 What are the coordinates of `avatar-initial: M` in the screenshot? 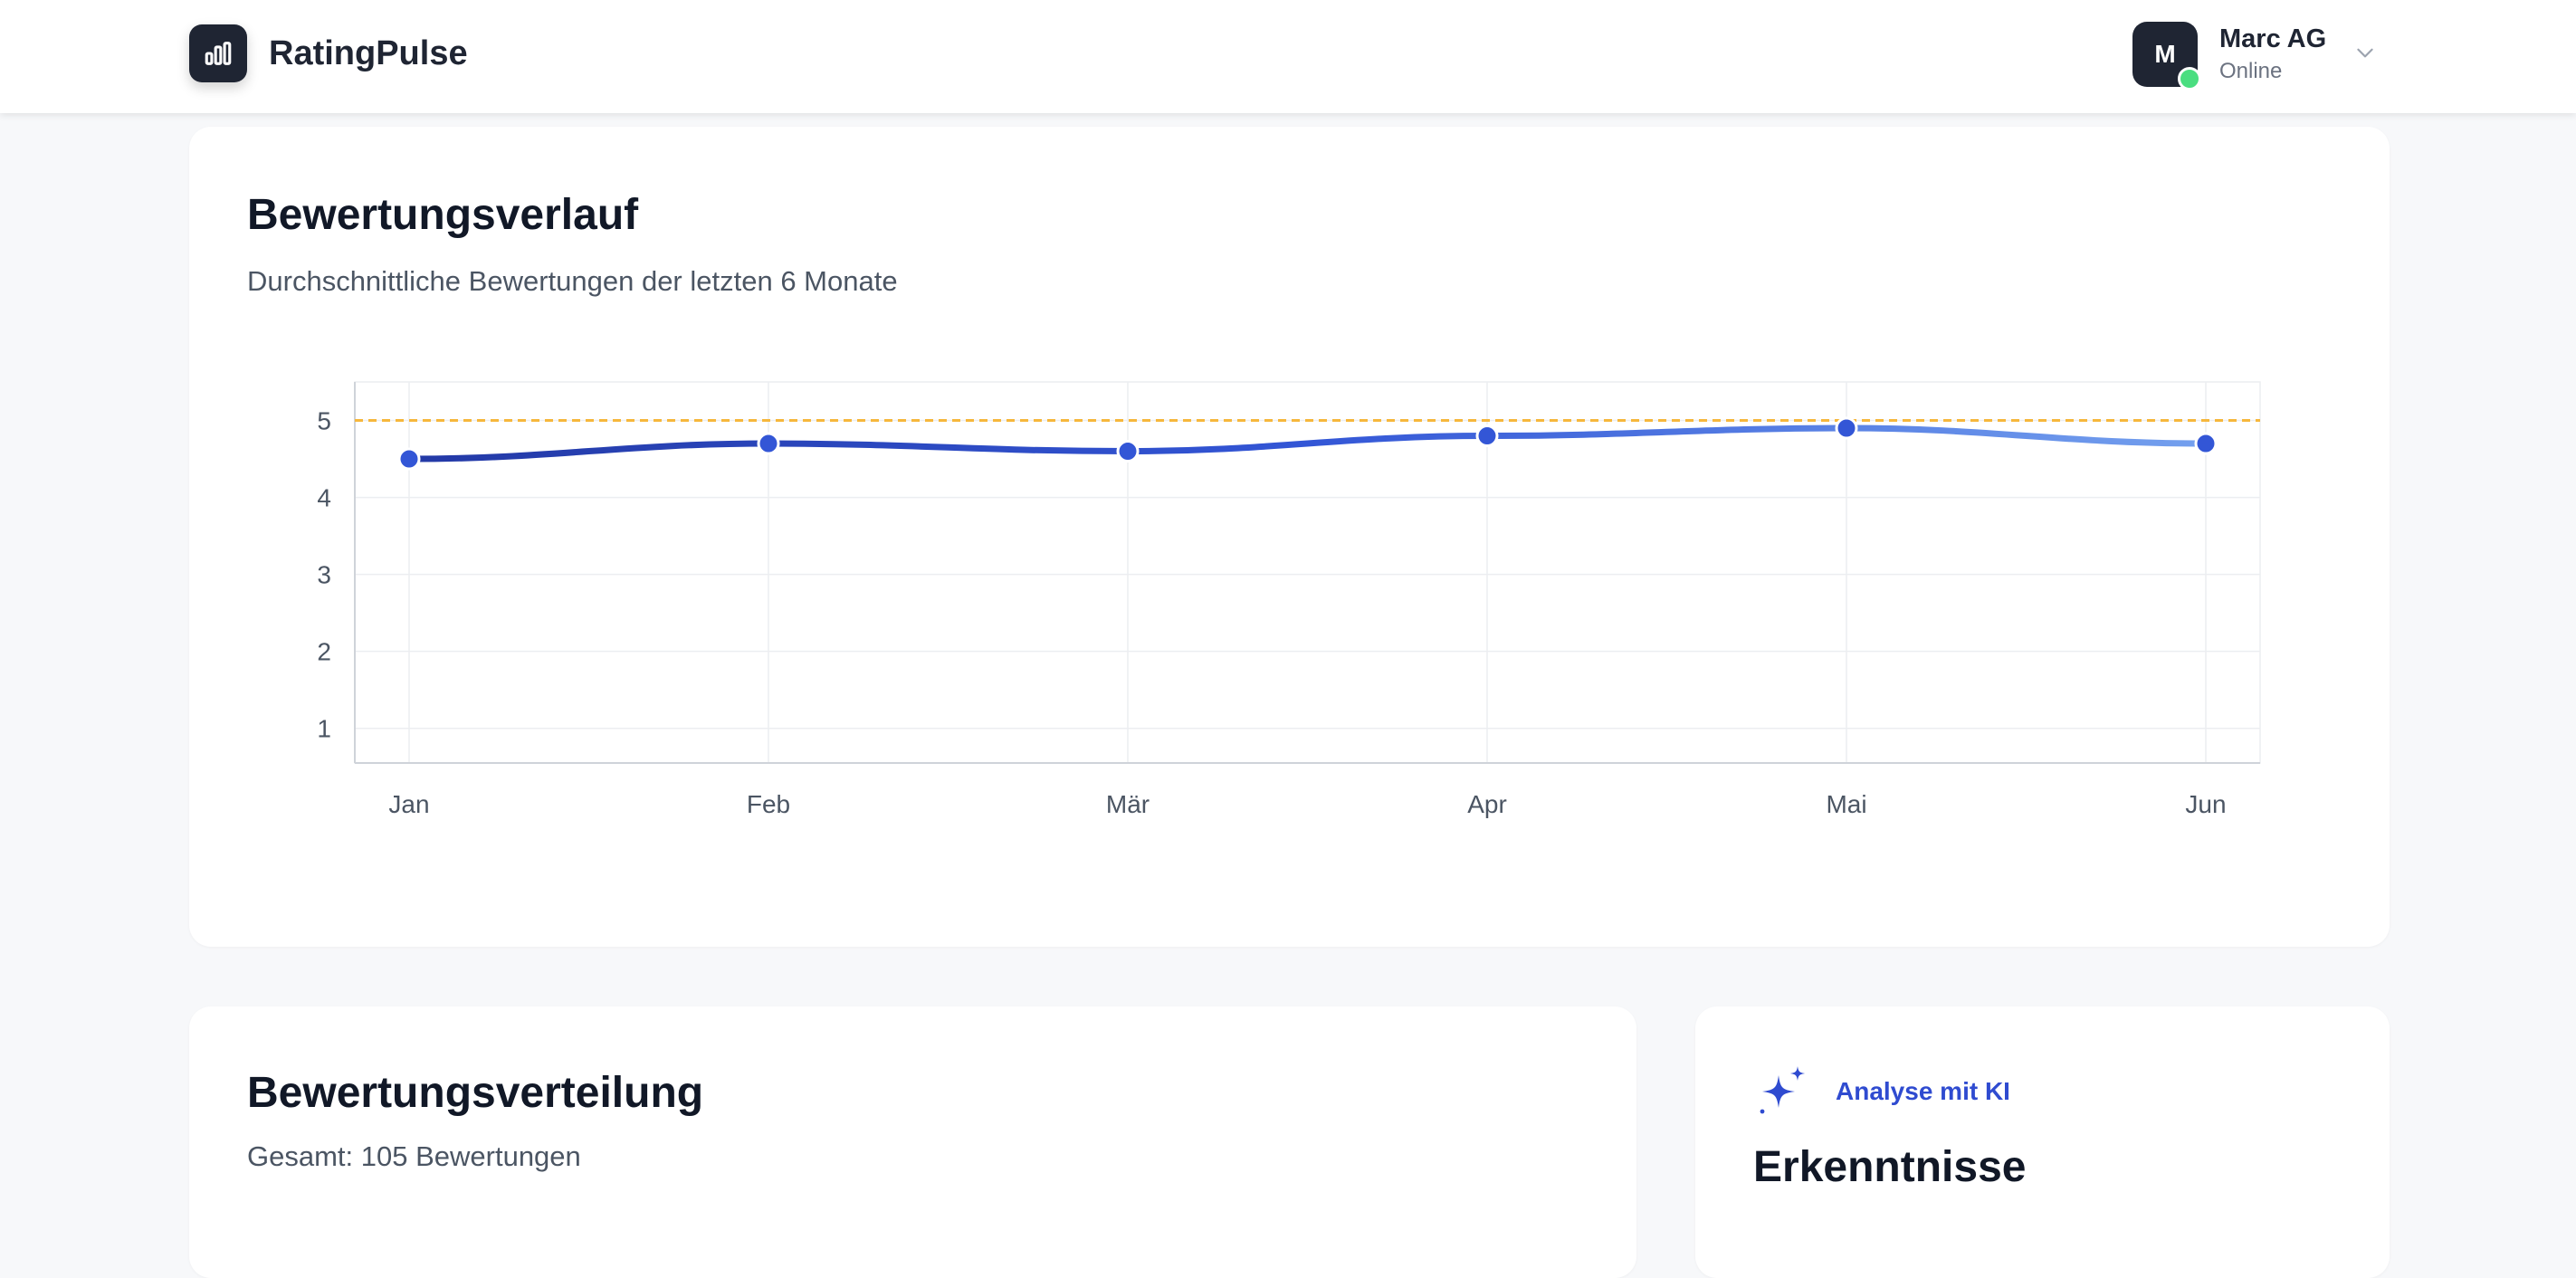 It's located at (2165, 54).